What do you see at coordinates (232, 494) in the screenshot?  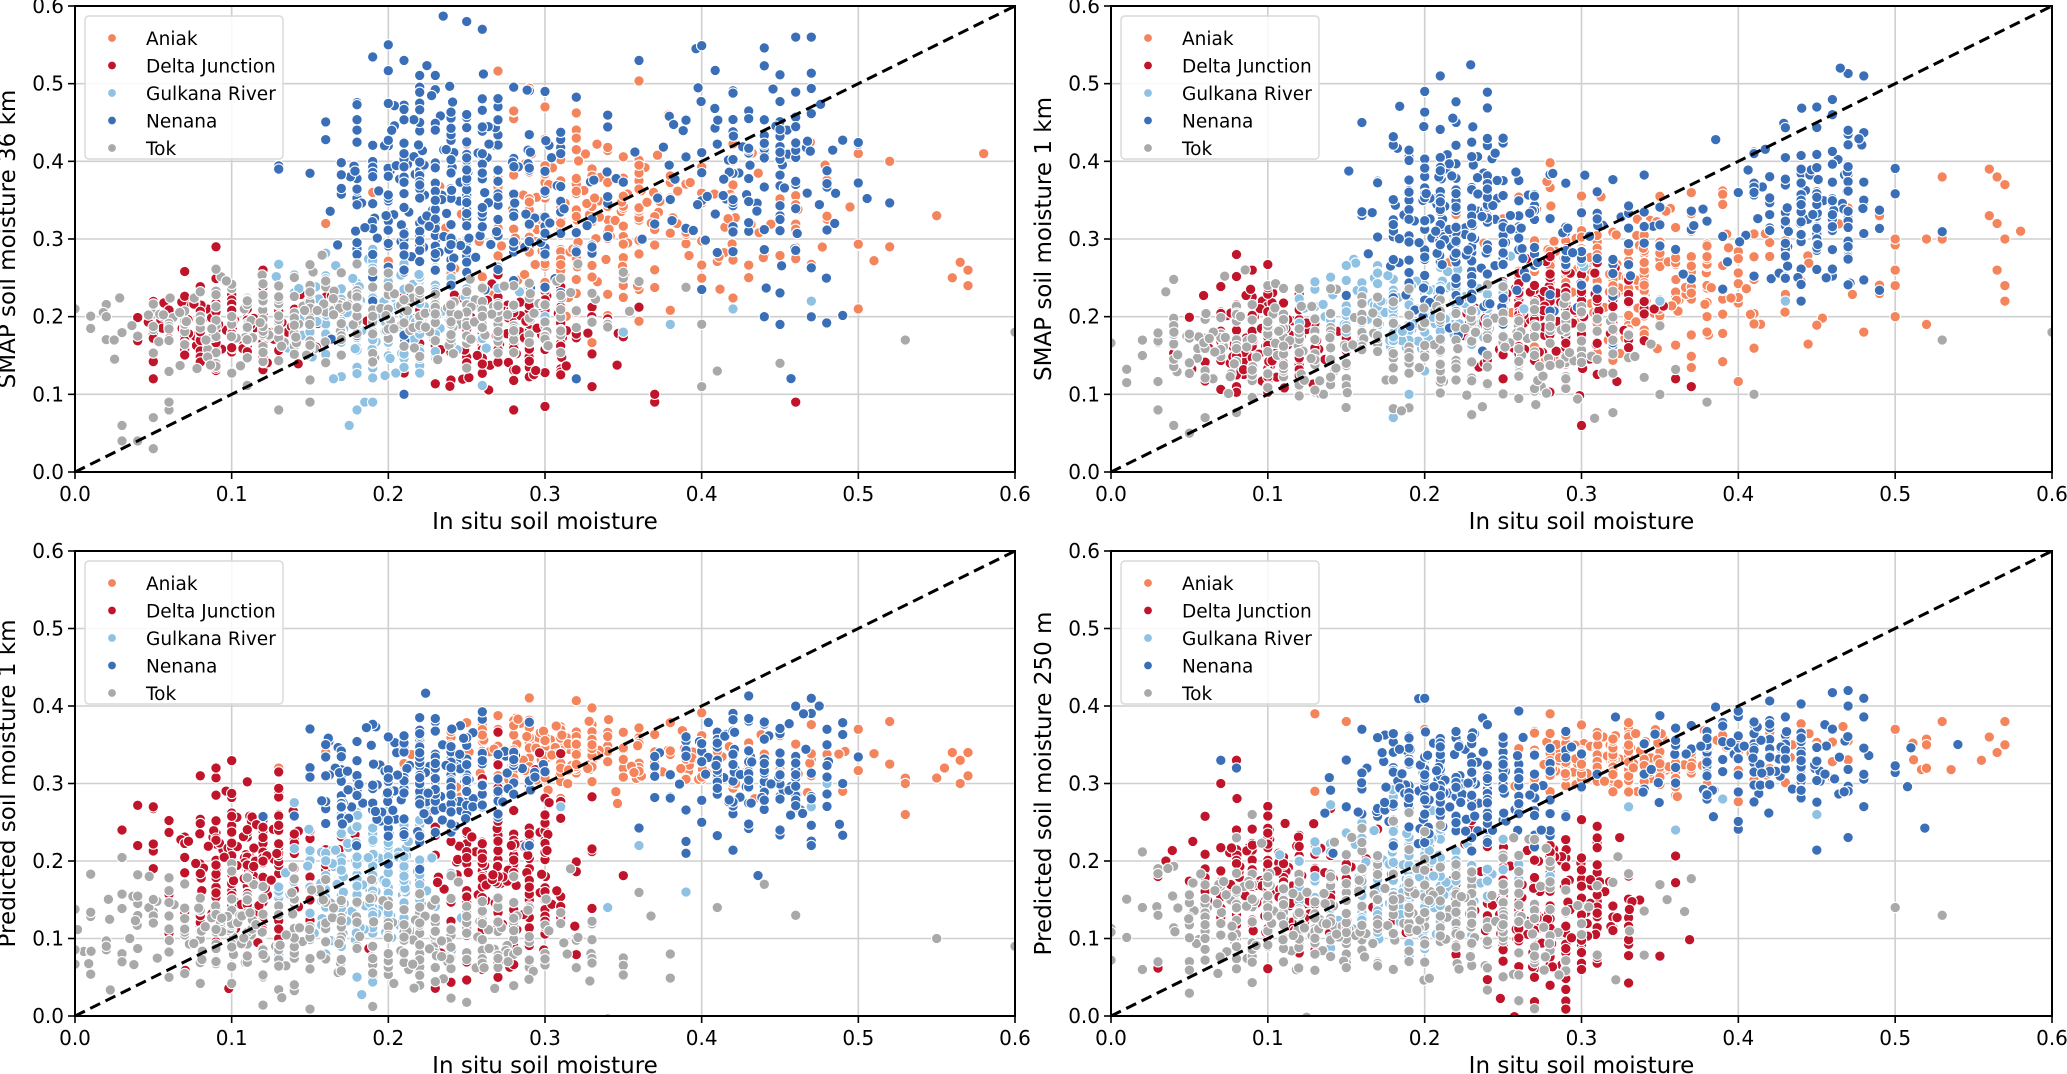 I see `x-tick-label: 0.1` at bounding box center [232, 494].